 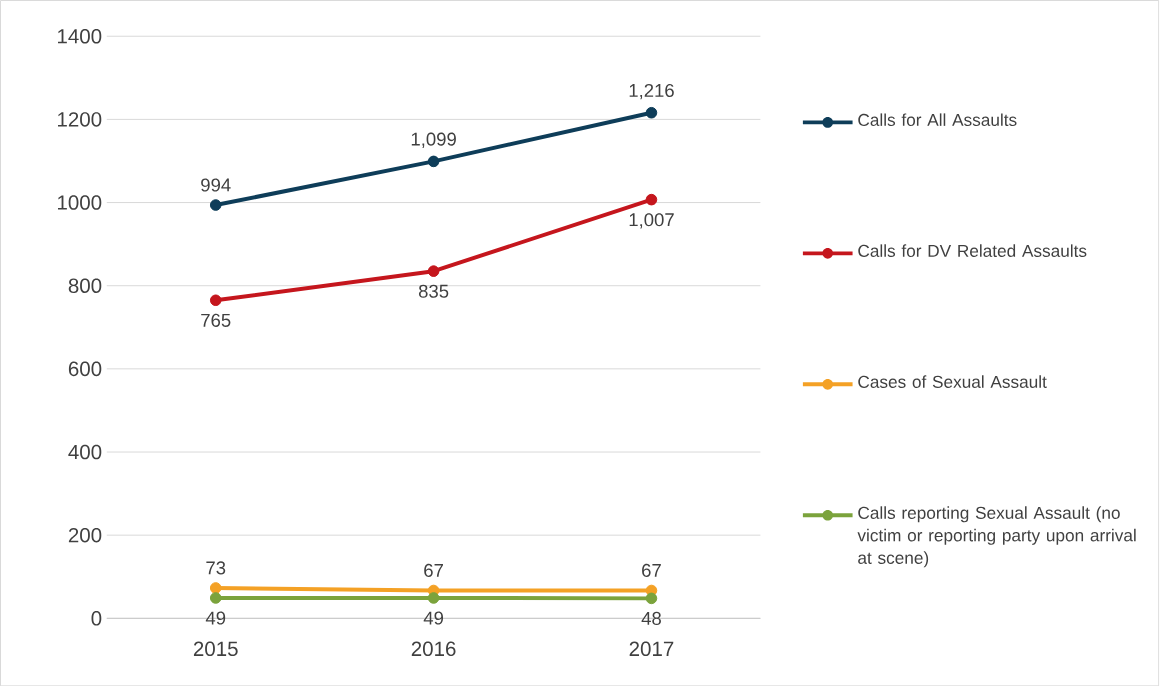 What do you see at coordinates (215, 648) in the screenshot?
I see `x-tick-label: 2015` at bounding box center [215, 648].